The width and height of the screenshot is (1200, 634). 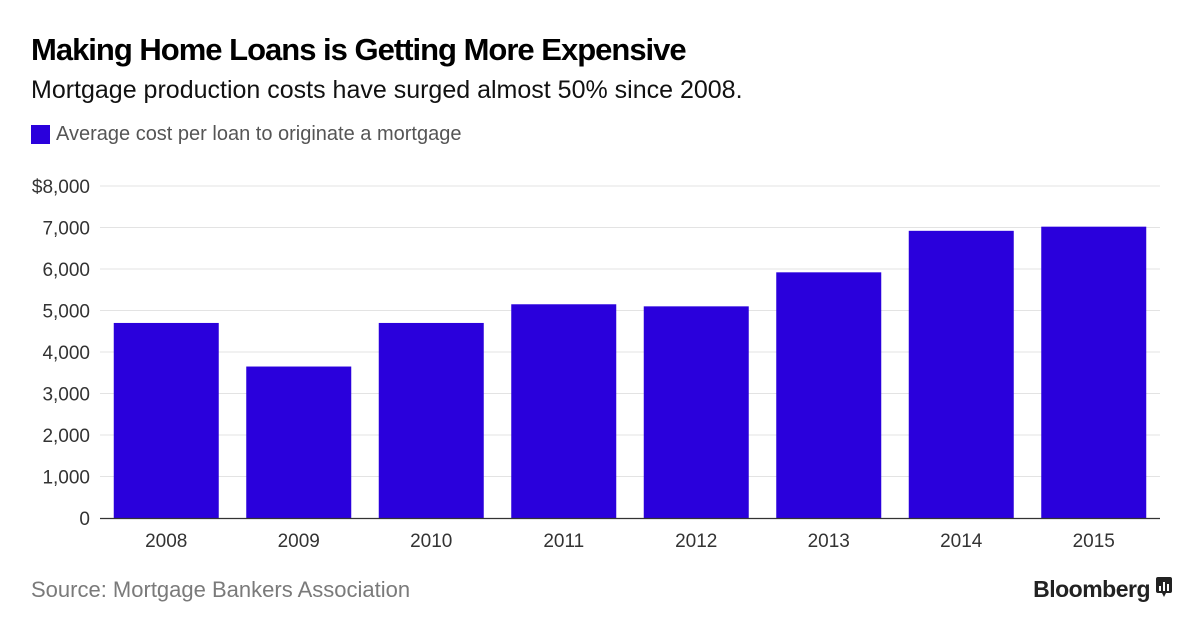 What do you see at coordinates (66, 353) in the screenshot?
I see `y-tick-label: 4,000` at bounding box center [66, 353].